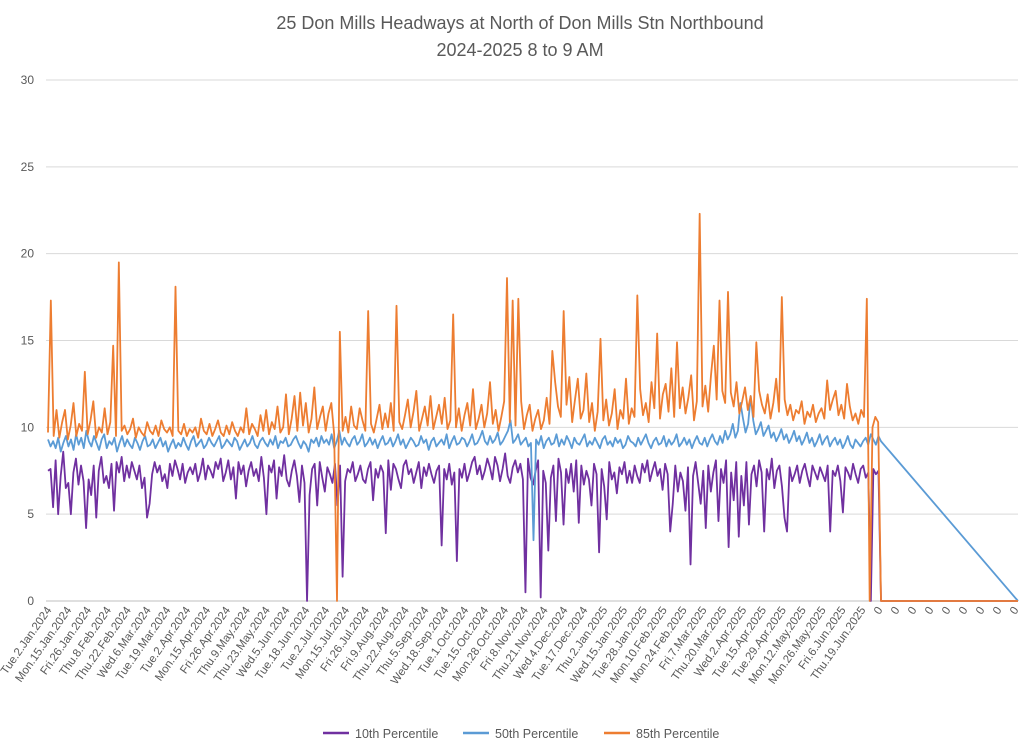  What do you see at coordinates (30, 601) in the screenshot?
I see `y-tick-label: 0` at bounding box center [30, 601].